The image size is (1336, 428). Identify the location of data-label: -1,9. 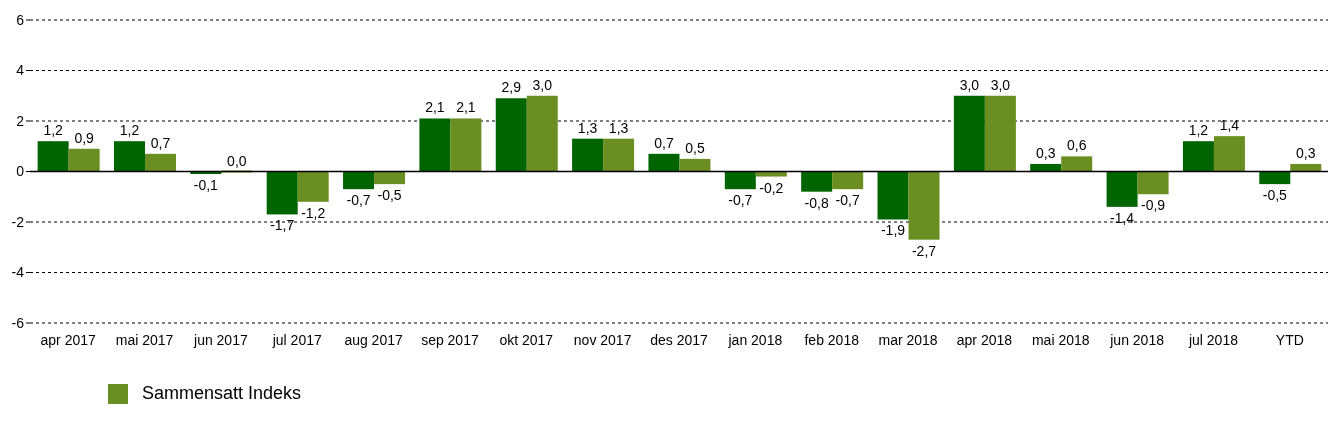
(893, 230).